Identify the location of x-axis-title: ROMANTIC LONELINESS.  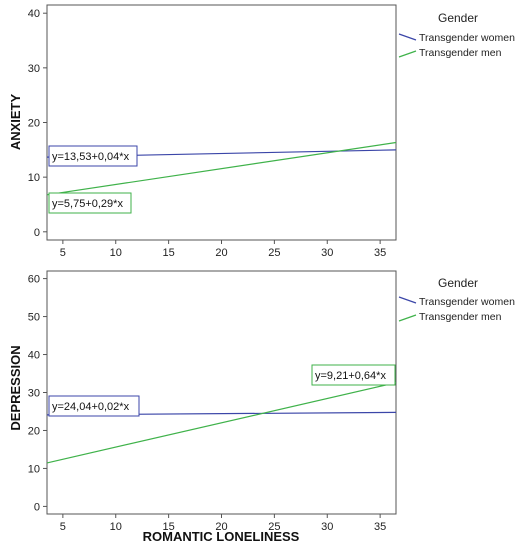
(221, 536).